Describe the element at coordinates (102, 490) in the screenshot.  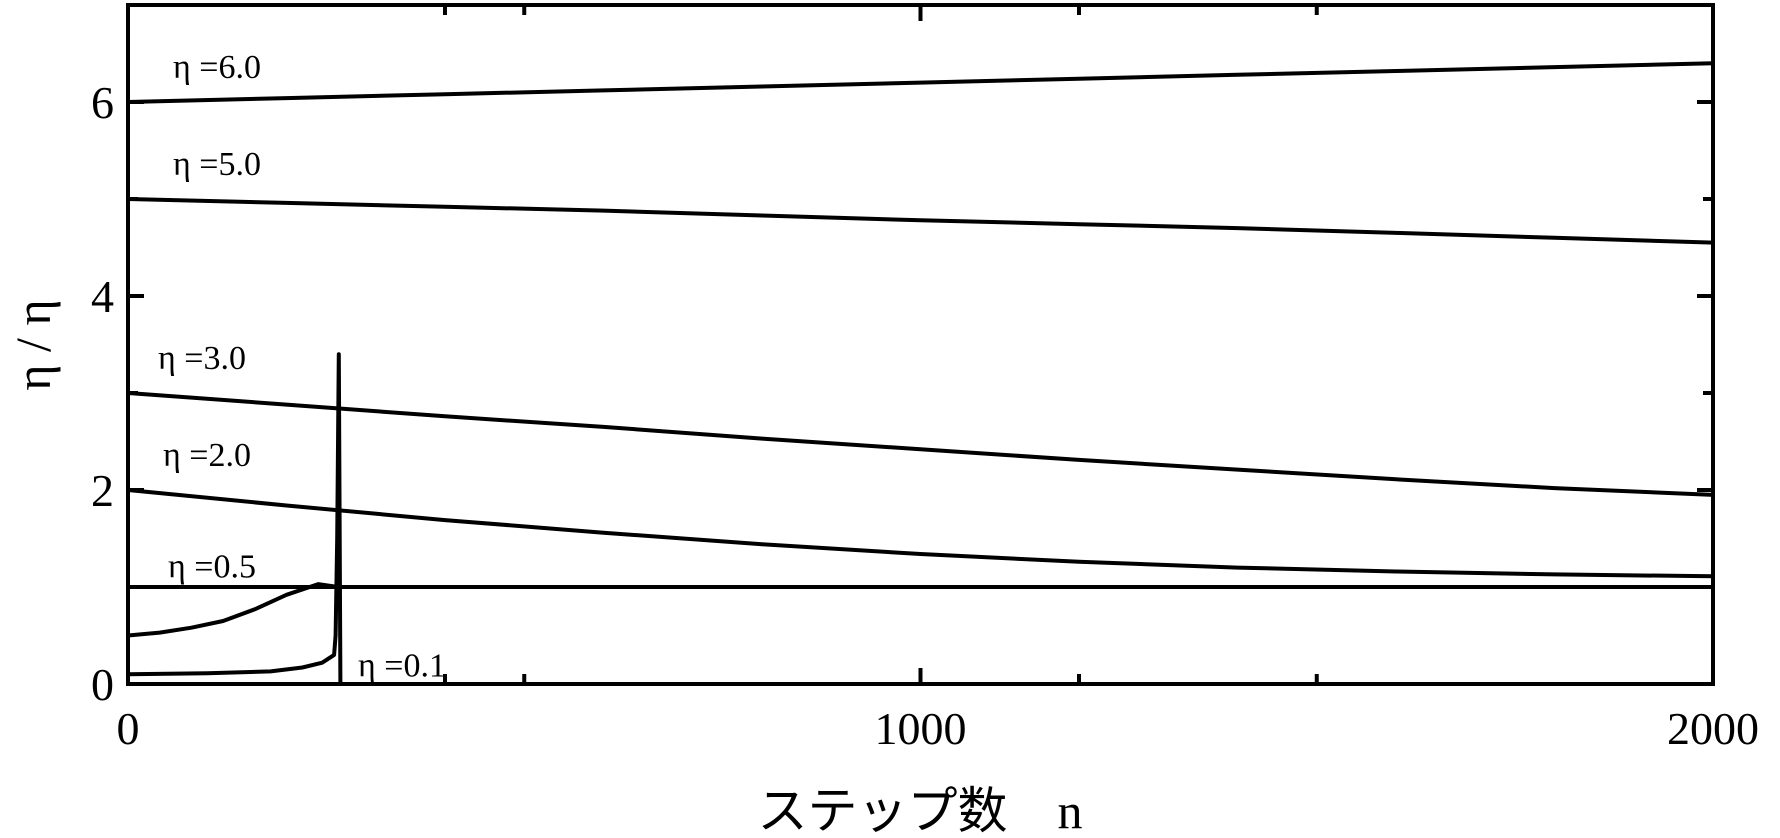
I see `y-tick-label-1: 2` at that location.